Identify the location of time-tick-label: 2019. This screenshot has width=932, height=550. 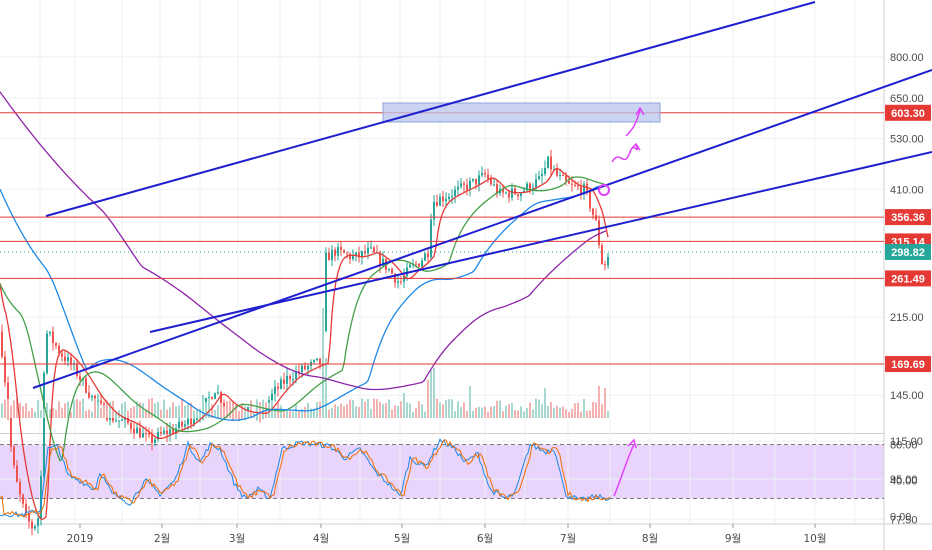
(80, 539).